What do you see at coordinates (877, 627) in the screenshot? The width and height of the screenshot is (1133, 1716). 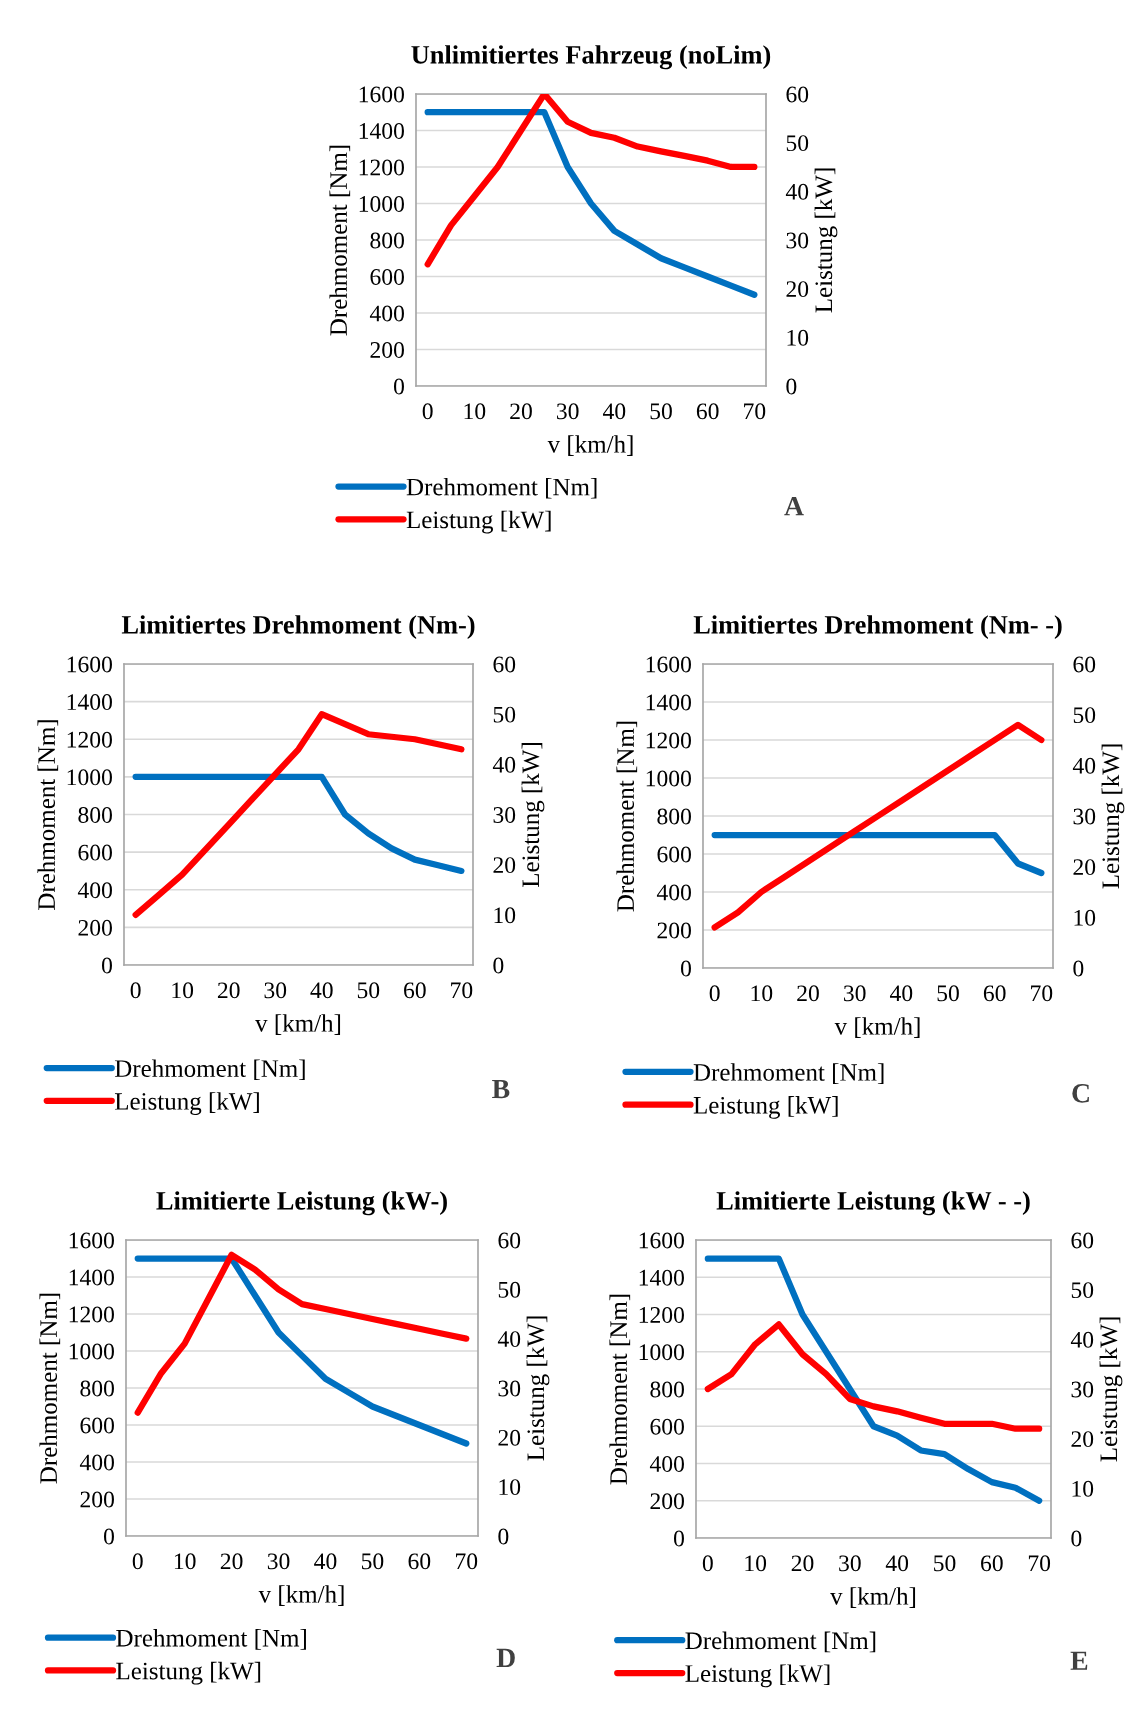 I see `chart-title: Limitiertes Drehmoment (Nm- -)` at bounding box center [877, 627].